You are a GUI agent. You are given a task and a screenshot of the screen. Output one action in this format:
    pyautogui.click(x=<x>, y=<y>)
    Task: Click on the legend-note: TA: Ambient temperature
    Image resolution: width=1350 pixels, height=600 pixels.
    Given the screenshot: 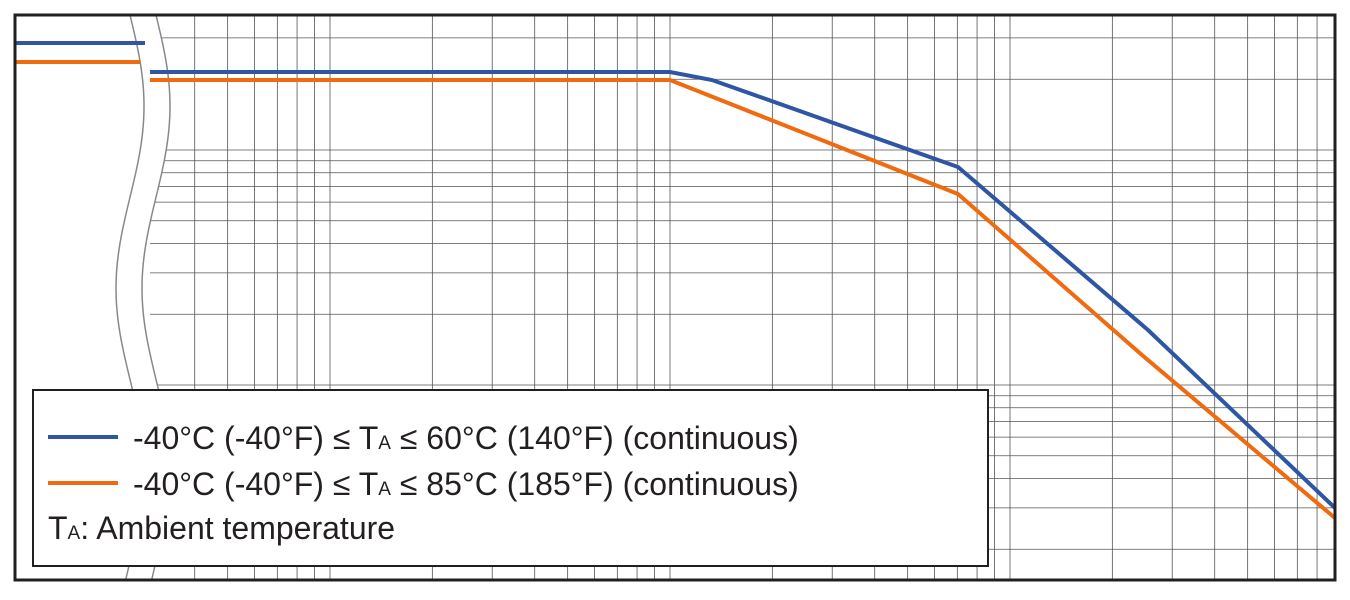 What is the action you would take?
    pyautogui.click(x=221, y=528)
    